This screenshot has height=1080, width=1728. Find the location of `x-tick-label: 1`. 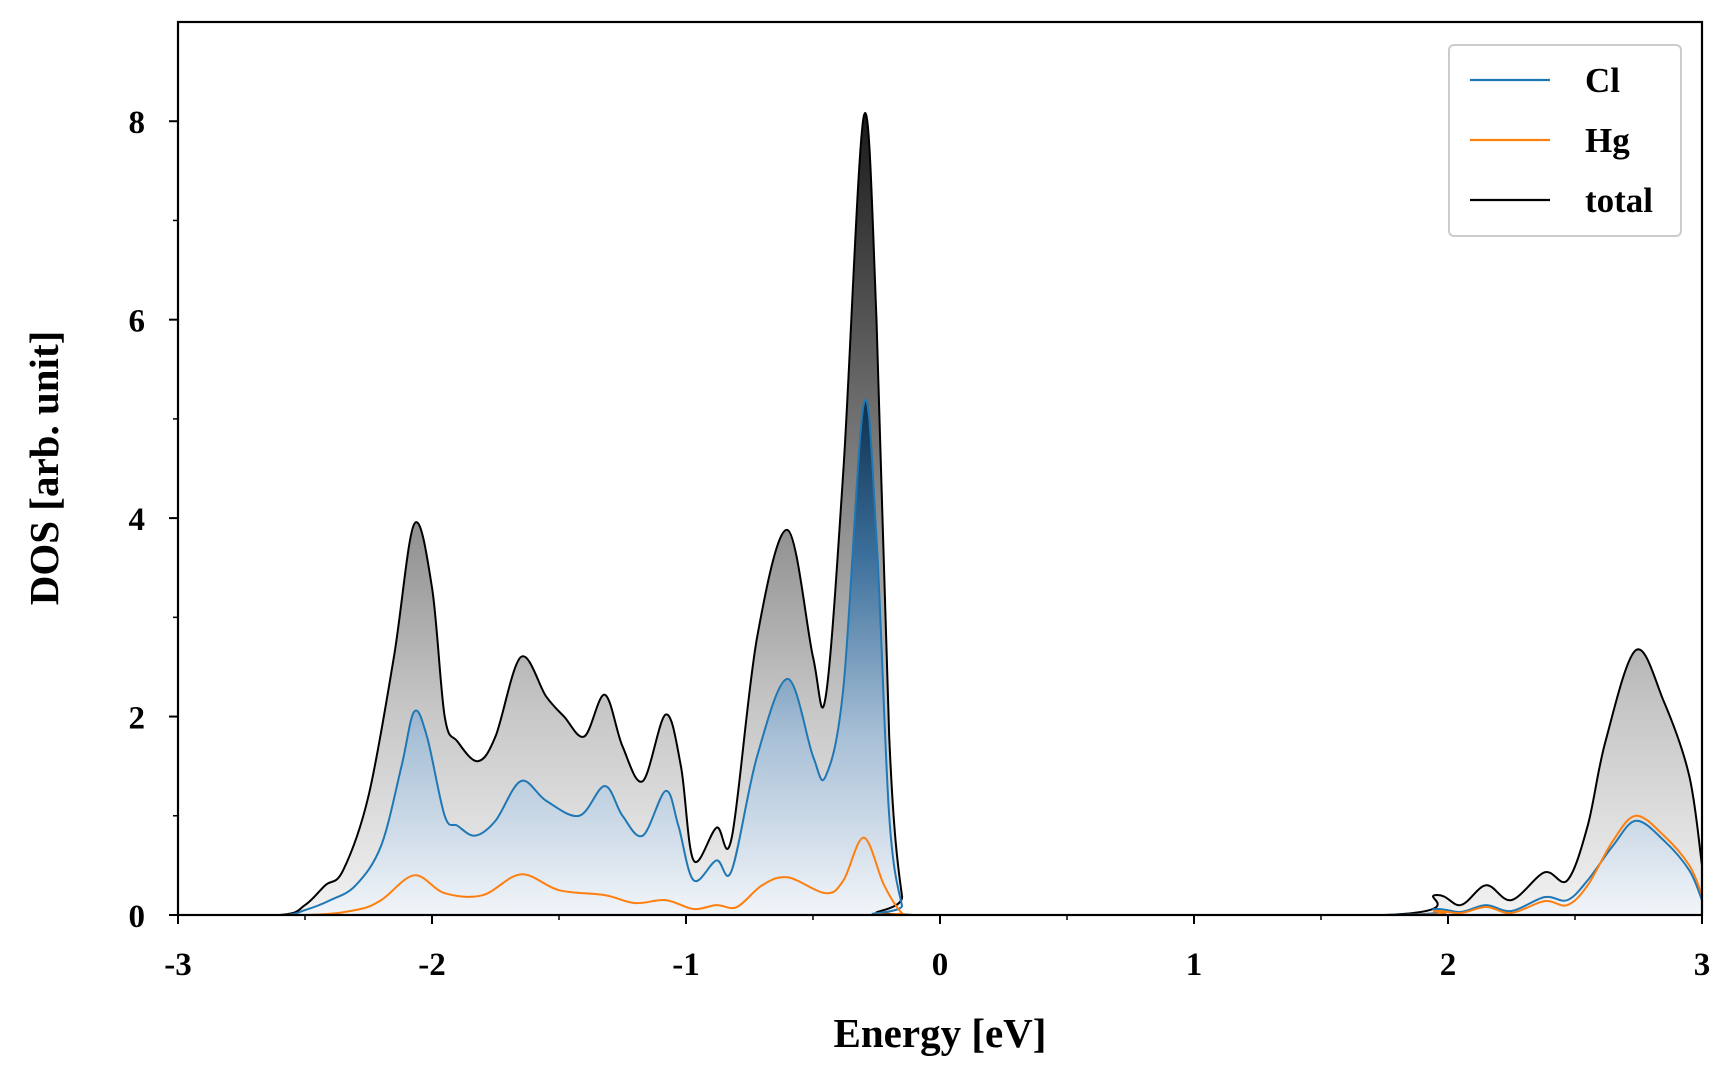

x-tick-label: 1 is located at coordinates (1194, 965).